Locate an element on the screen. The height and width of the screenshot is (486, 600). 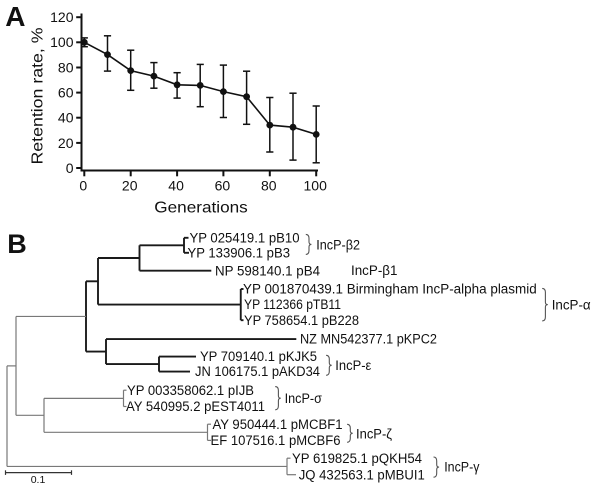
svg-text: Generations is located at coordinates (201, 208).